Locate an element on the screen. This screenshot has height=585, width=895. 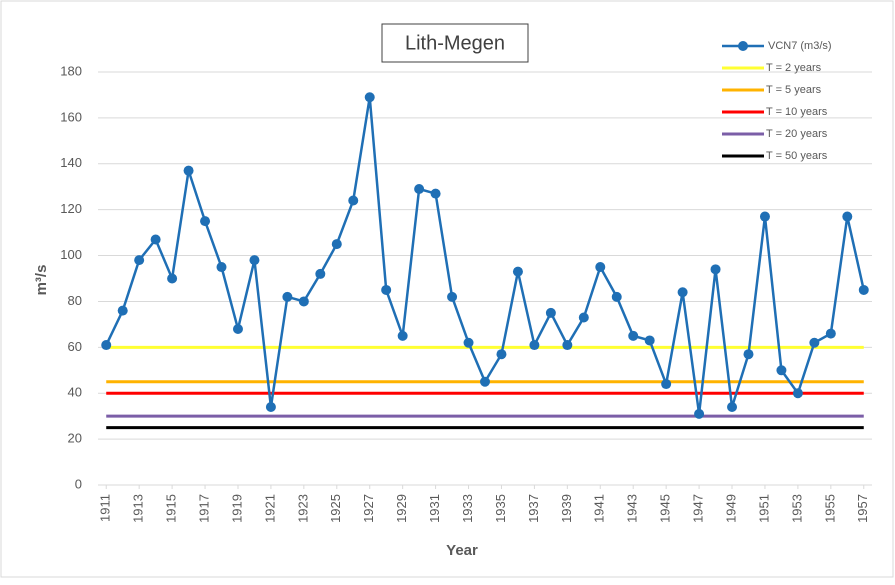
x-tick-label: 1911 is located at coordinates (105, 508).